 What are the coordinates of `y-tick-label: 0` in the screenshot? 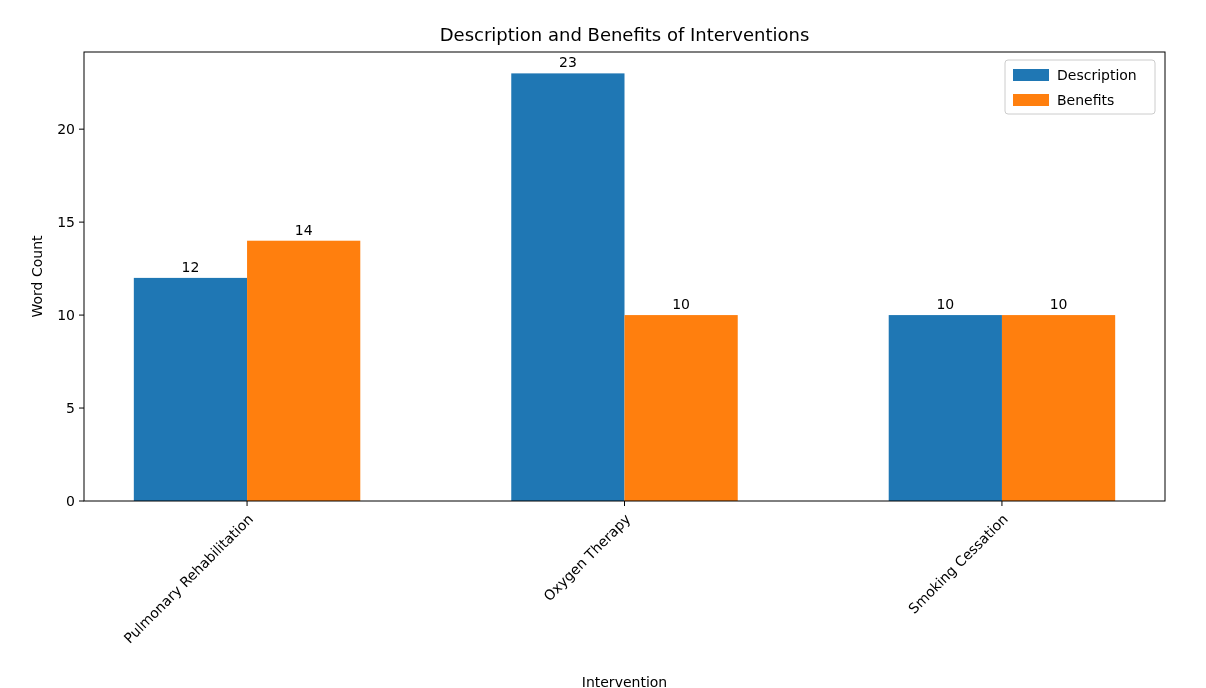 It's located at (70, 500).